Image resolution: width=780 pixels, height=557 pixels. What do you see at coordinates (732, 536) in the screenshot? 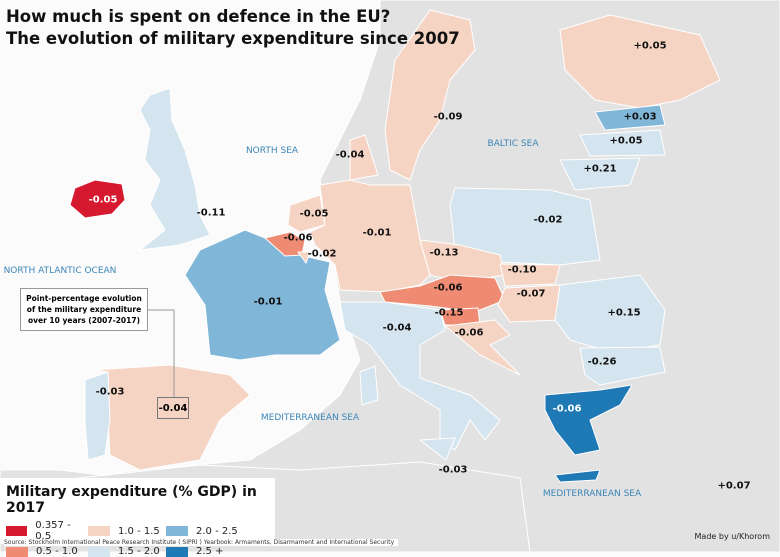
I see `credit: Made by u/Khorom` at bounding box center [732, 536].